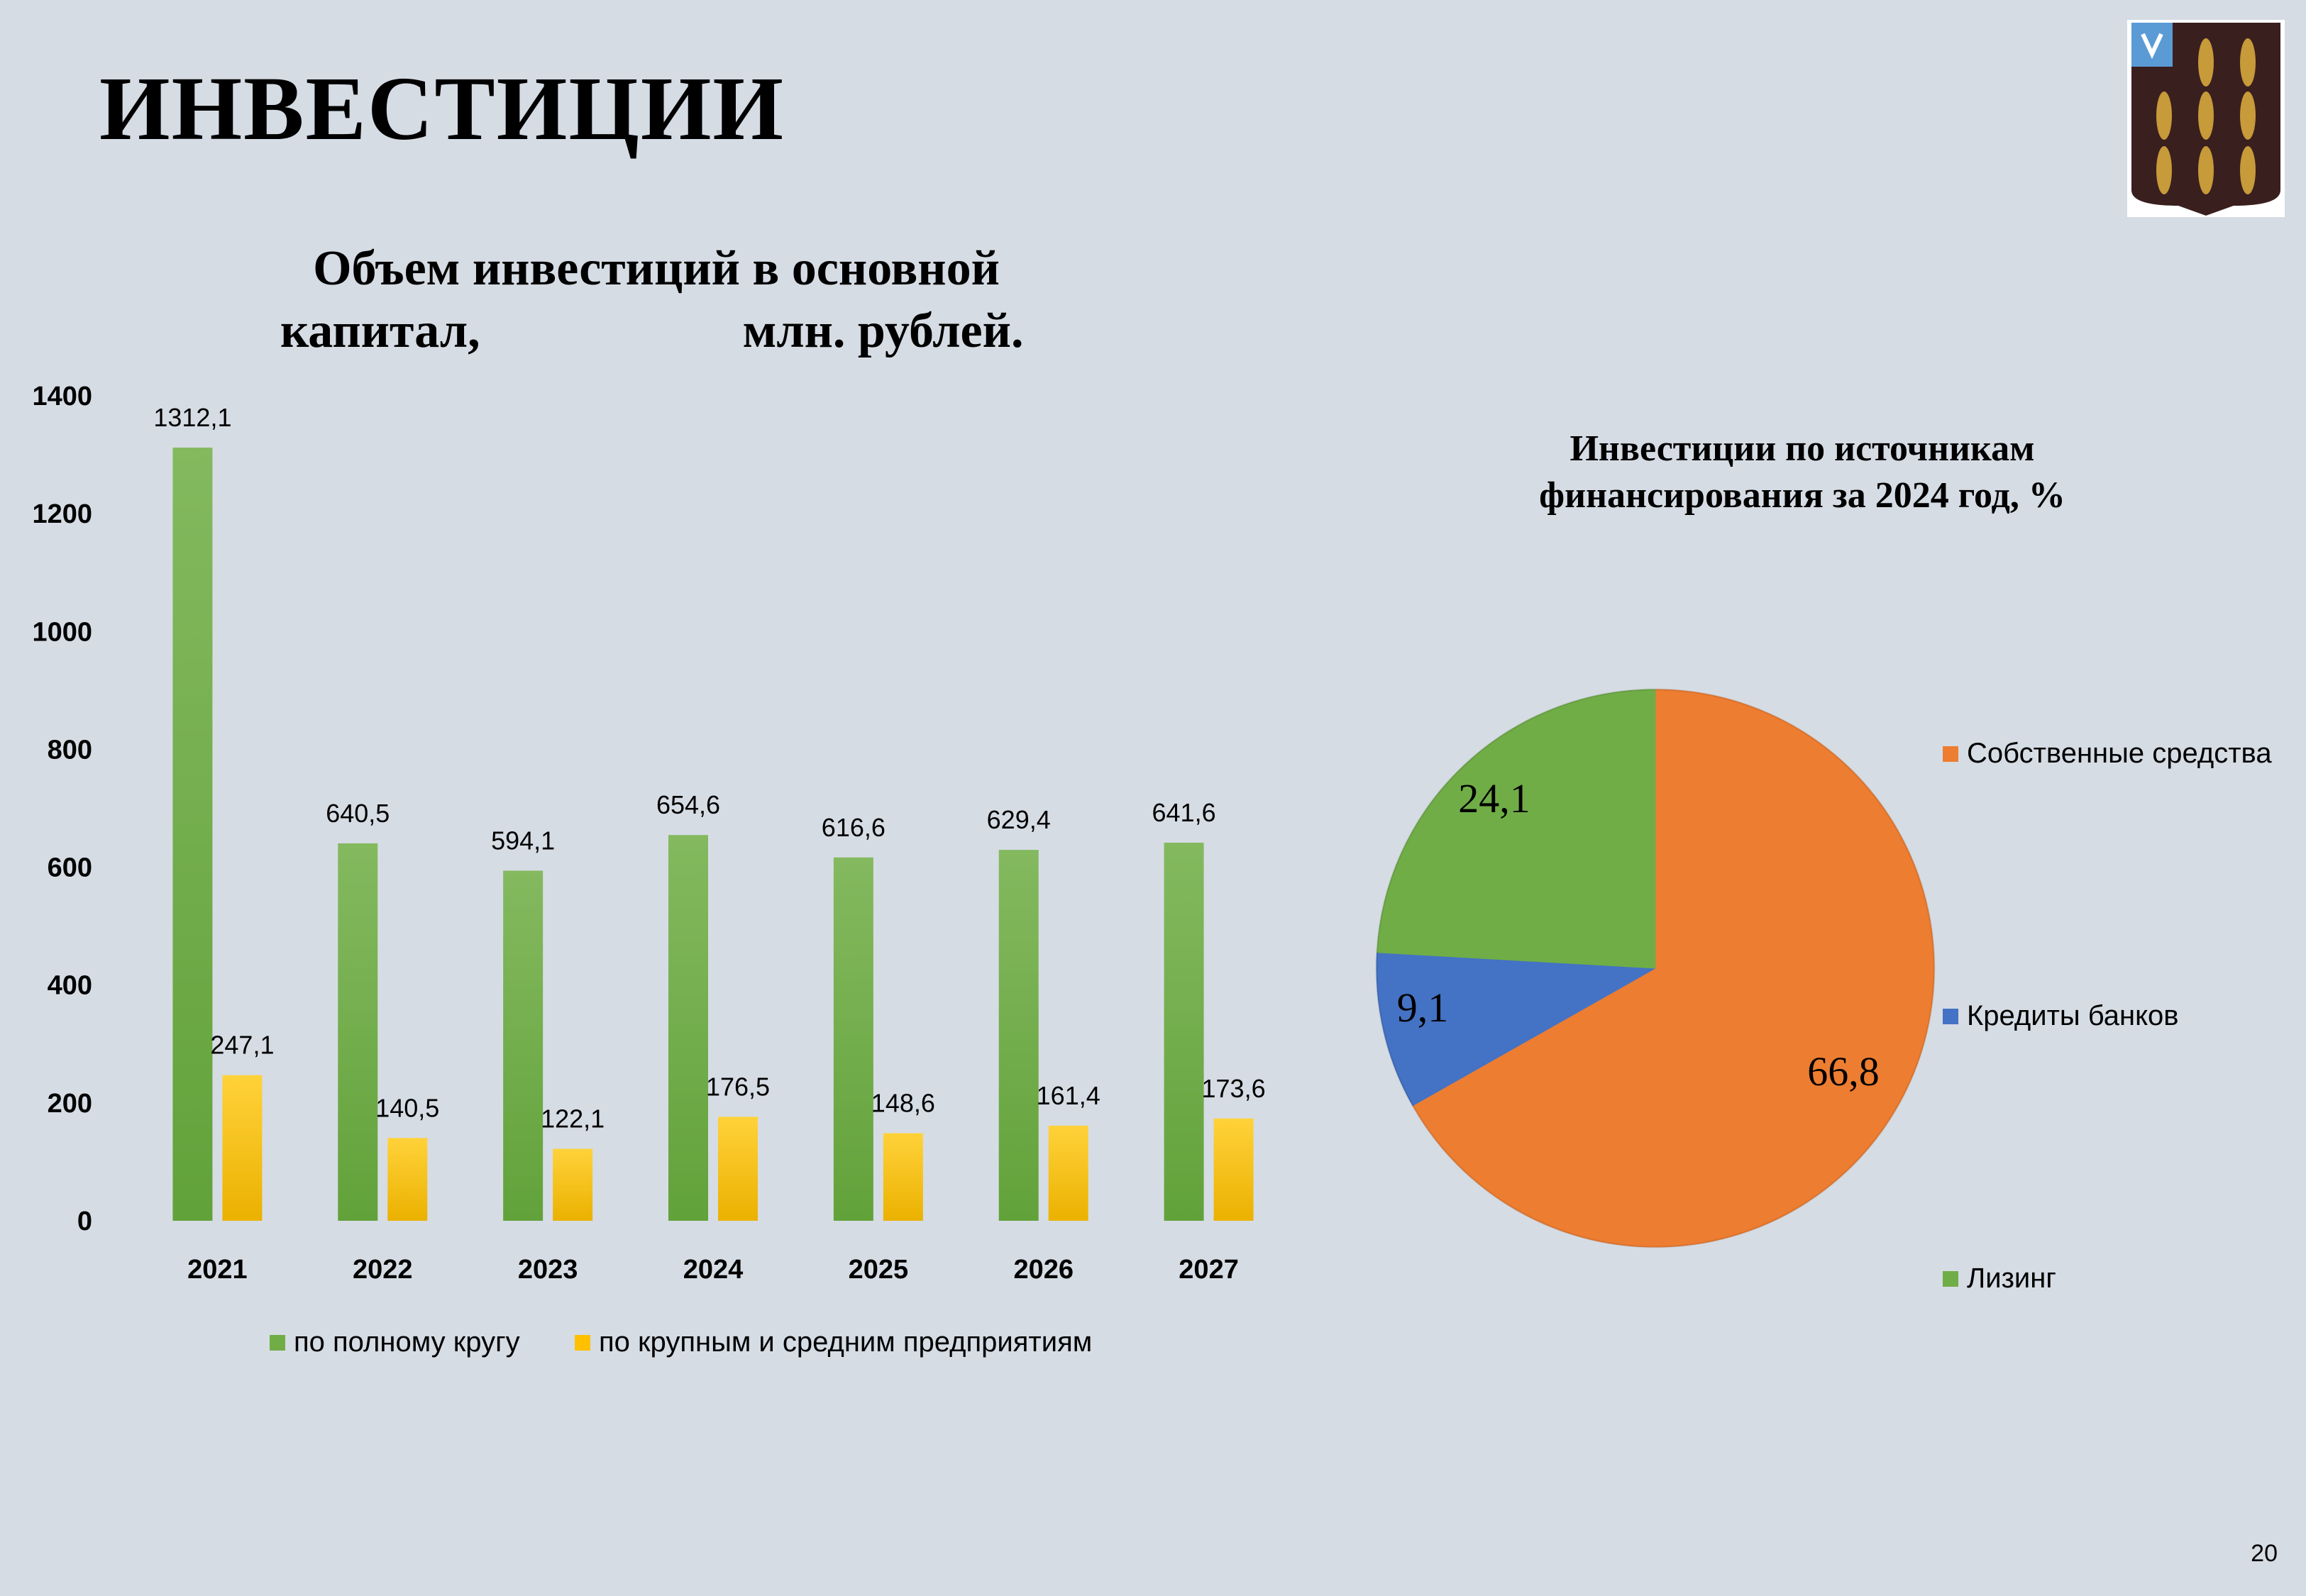 This screenshot has height=1596, width=2306. Describe the element at coordinates (738, 1169) in the screenshot. I see `bar-large-2024` at that location.